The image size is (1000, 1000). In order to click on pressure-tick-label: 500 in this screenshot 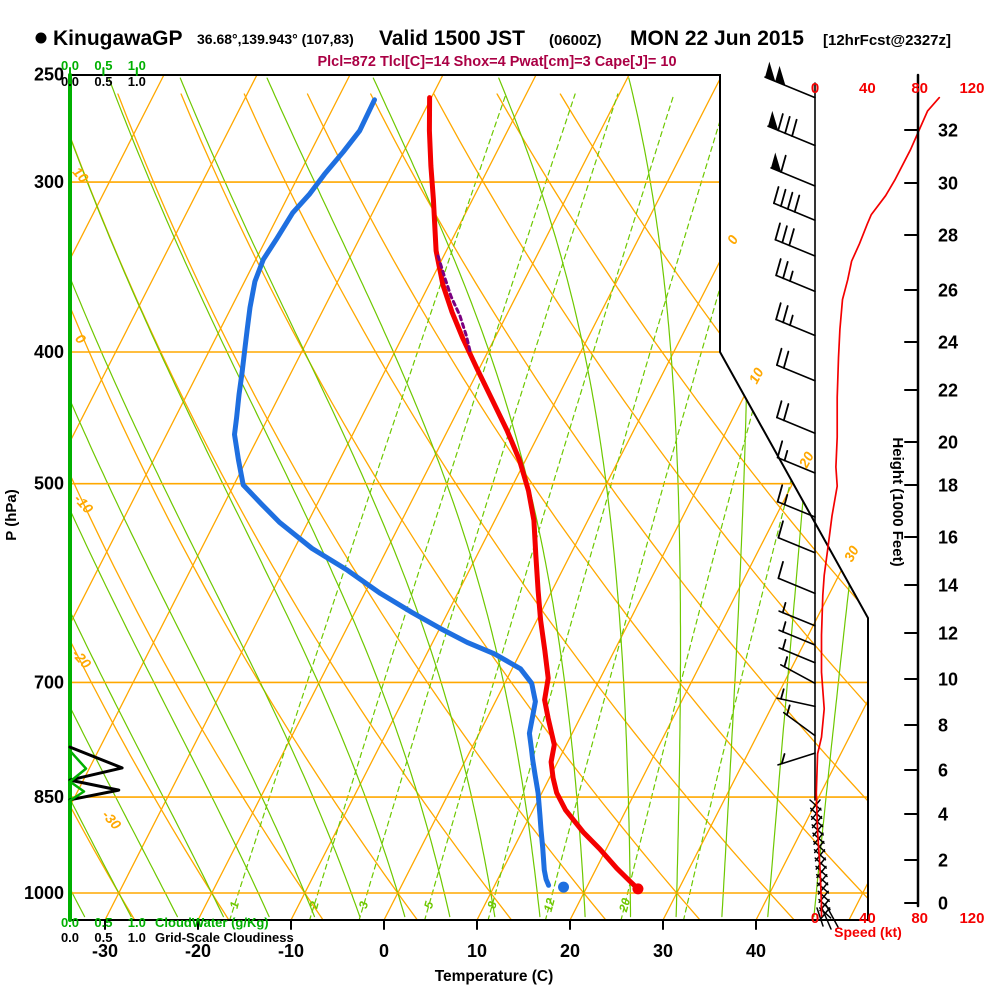, I will do `click(49, 484)`.